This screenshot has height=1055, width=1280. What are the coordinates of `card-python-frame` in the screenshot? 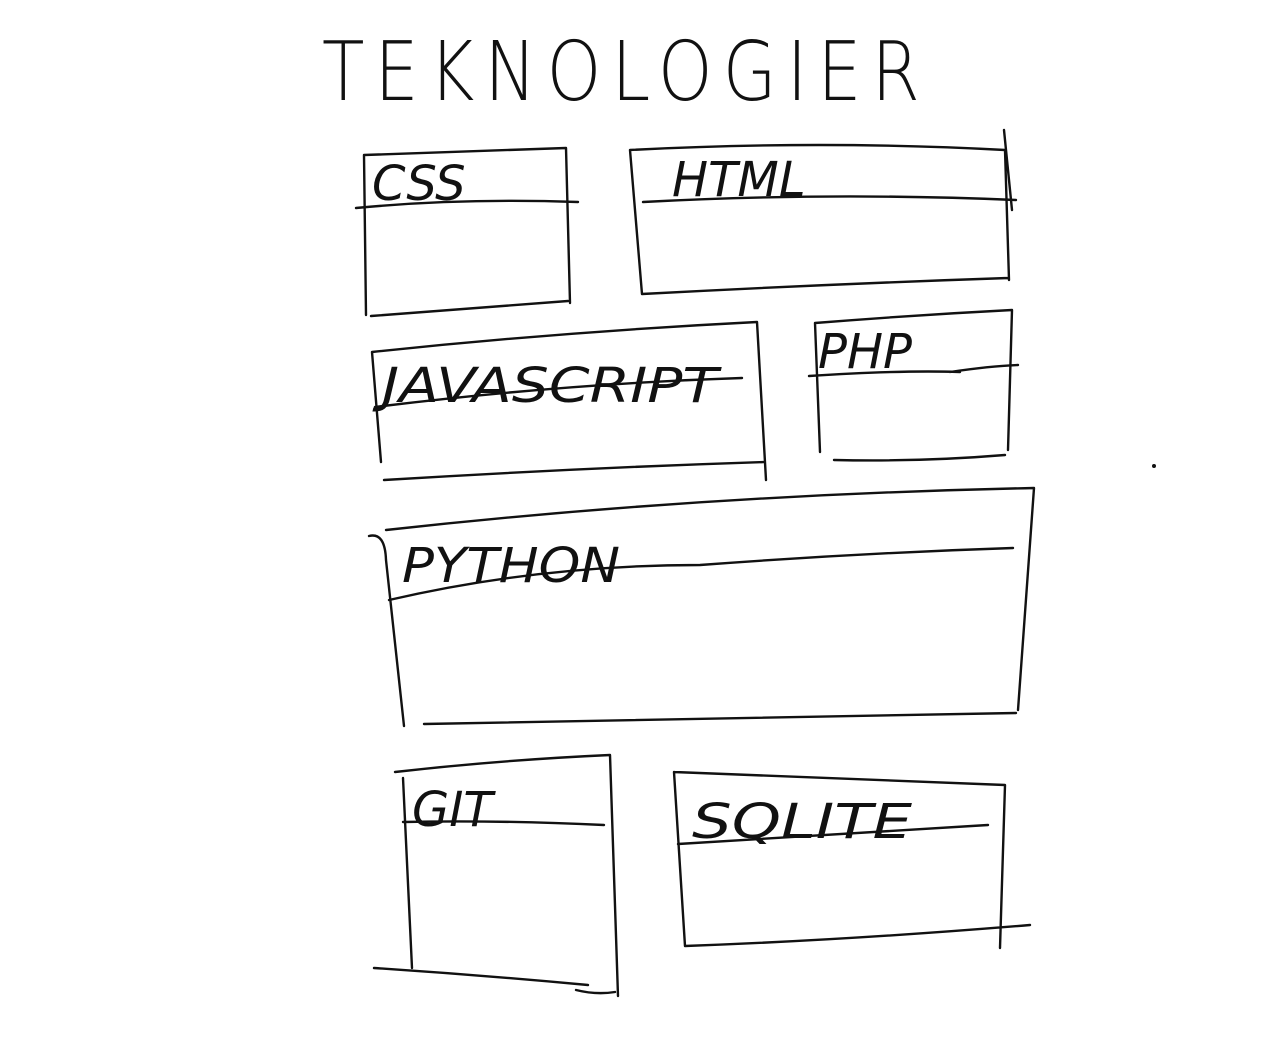 It's located at (701, 607).